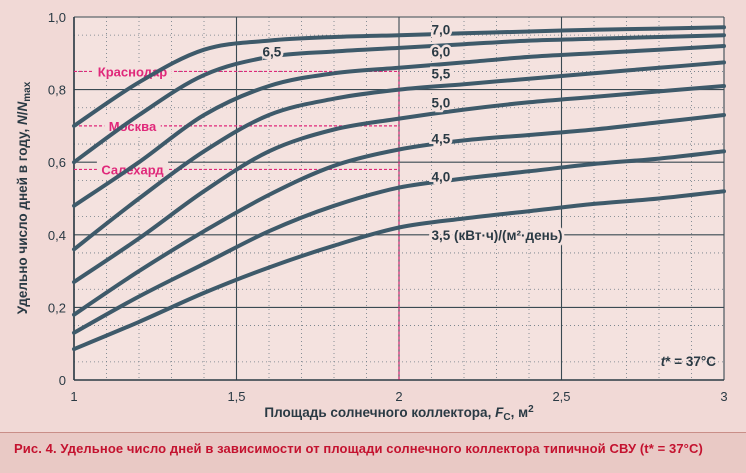  What do you see at coordinates (398, 396) in the screenshot?
I see `x-tick-label: 2` at bounding box center [398, 396].